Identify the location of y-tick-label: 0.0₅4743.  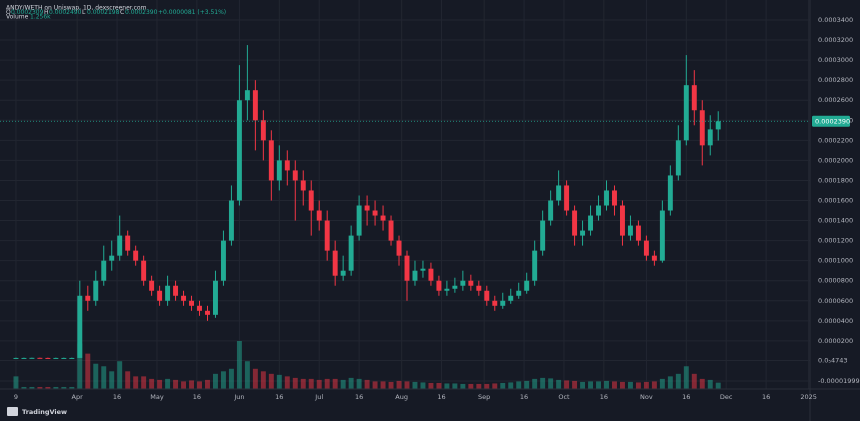
(833, 360).